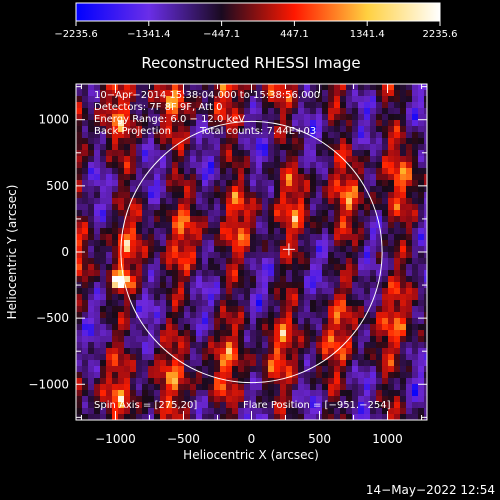 The image size is (500, 500). What do you see at coordinates (132, 131) in the screenshot?
I see `annotation-method: Back Projection` at bounding box center [132, 131].